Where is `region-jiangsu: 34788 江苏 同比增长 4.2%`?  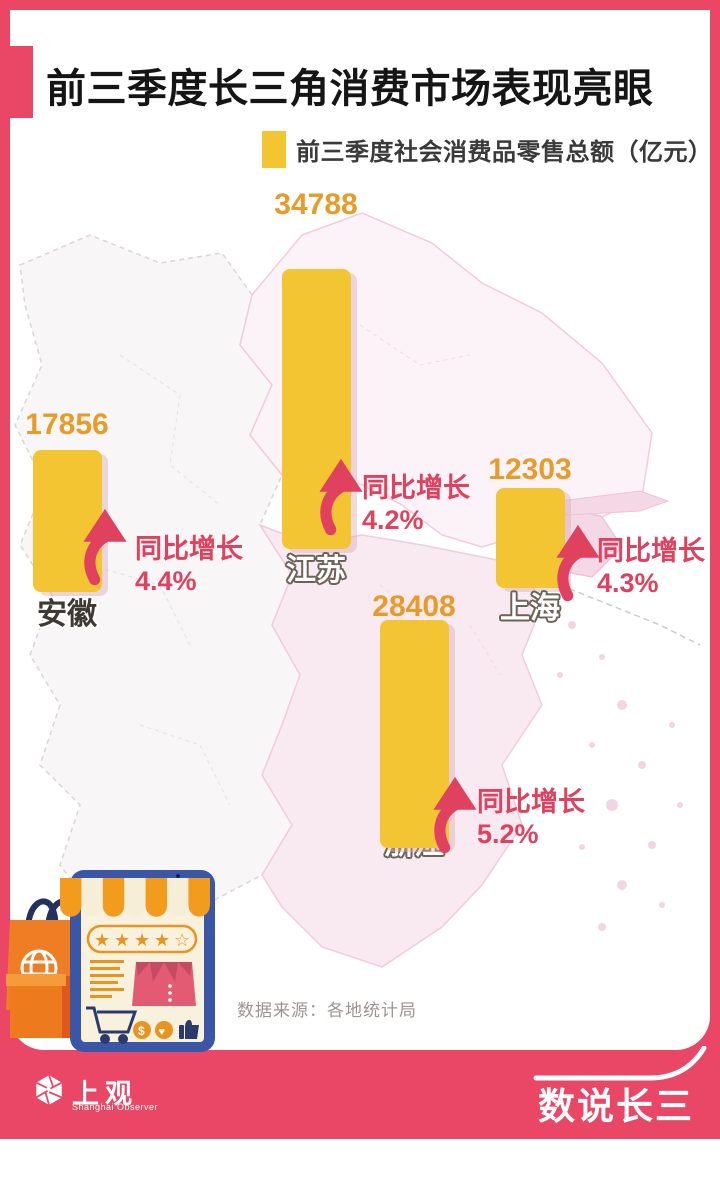
region-jiangsu: 34788 江苏 同比增长 4.2% is located at coordinates (372, 387).